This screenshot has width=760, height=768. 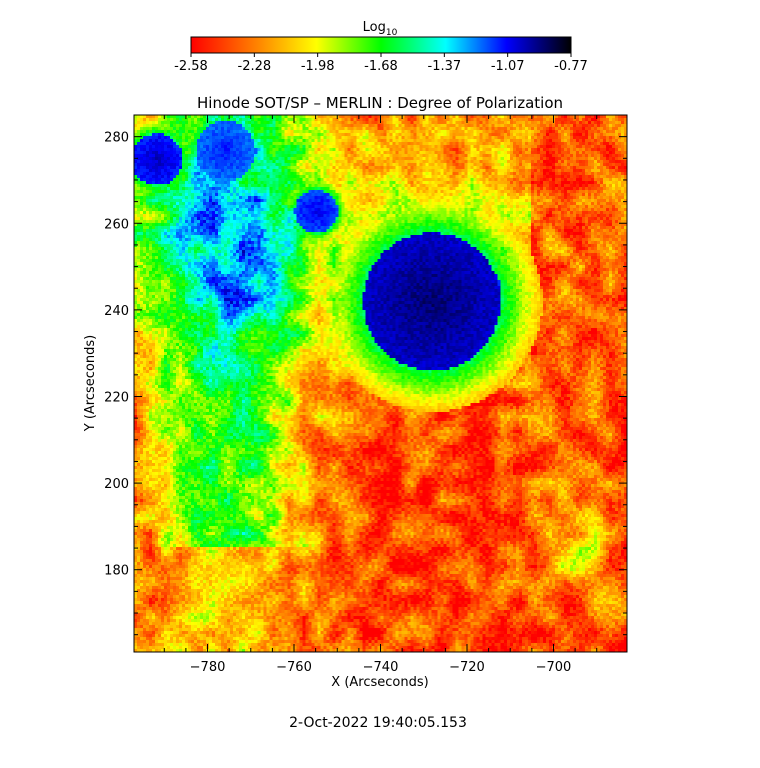 What do you see at coordinates (255, 66) in the screenshot?
I see `colorbar-tick-label: -2.28` at bounding box center [255, 66].